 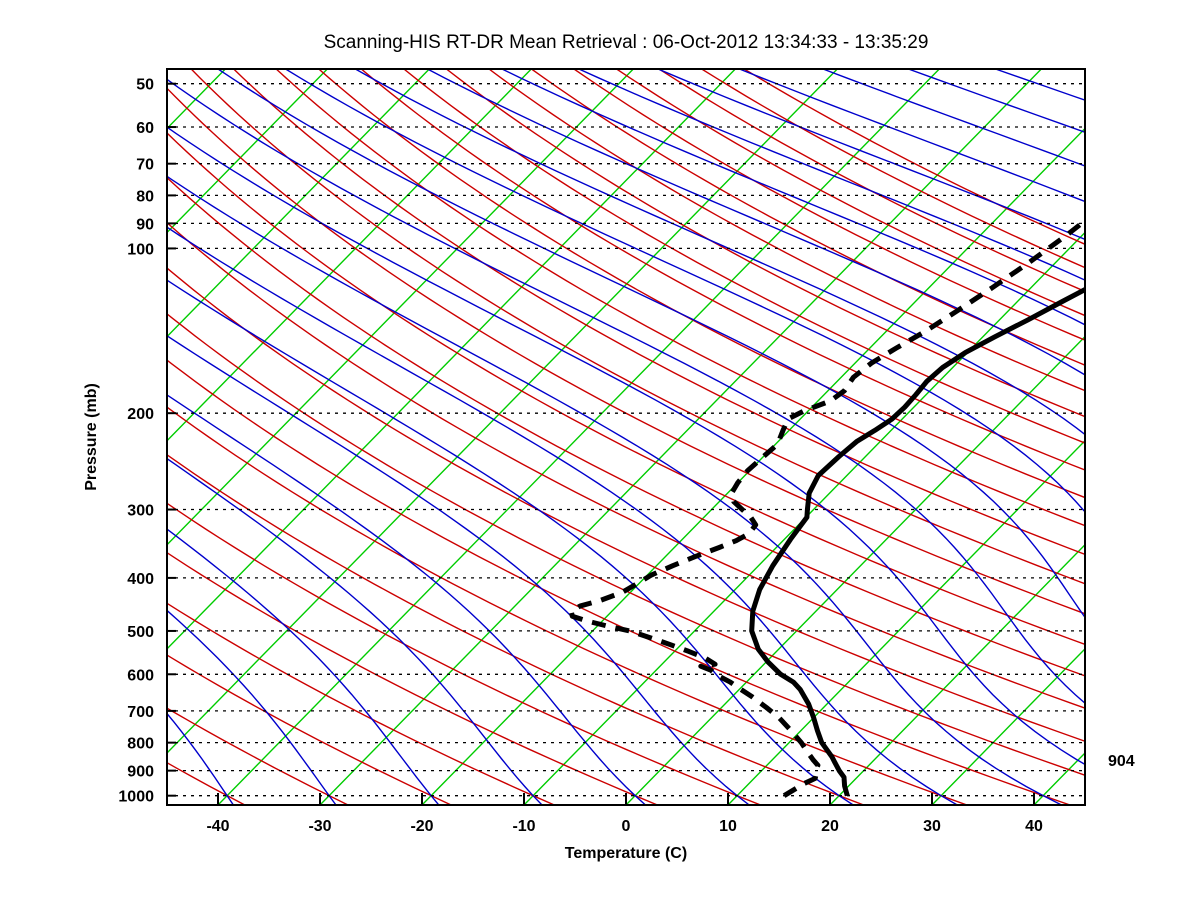 What do you see at coordinates (145, 165) in the screenshot?
I see `pressure-tick-label-70: 70` at bounding box center [145, 165].